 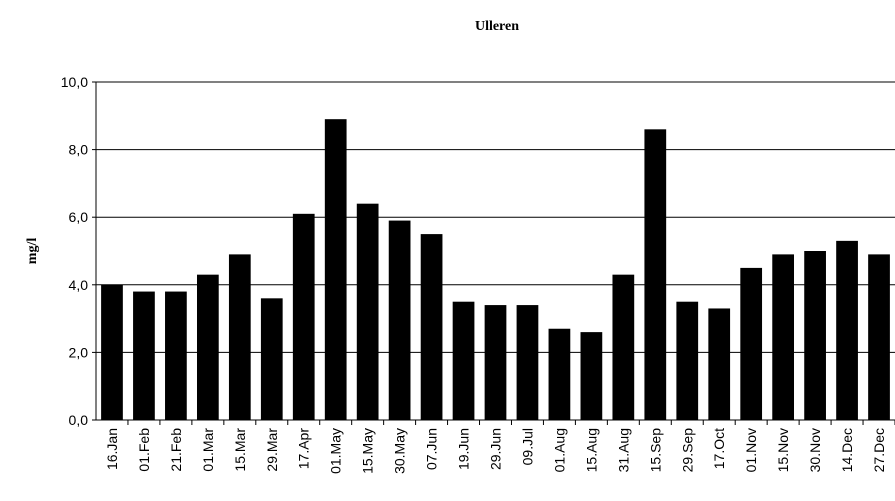 What do you see at coordinates (751, 450) in the screenshot?
I see `x-tick-label: 01.Nov` at bounding box center [751, 450].